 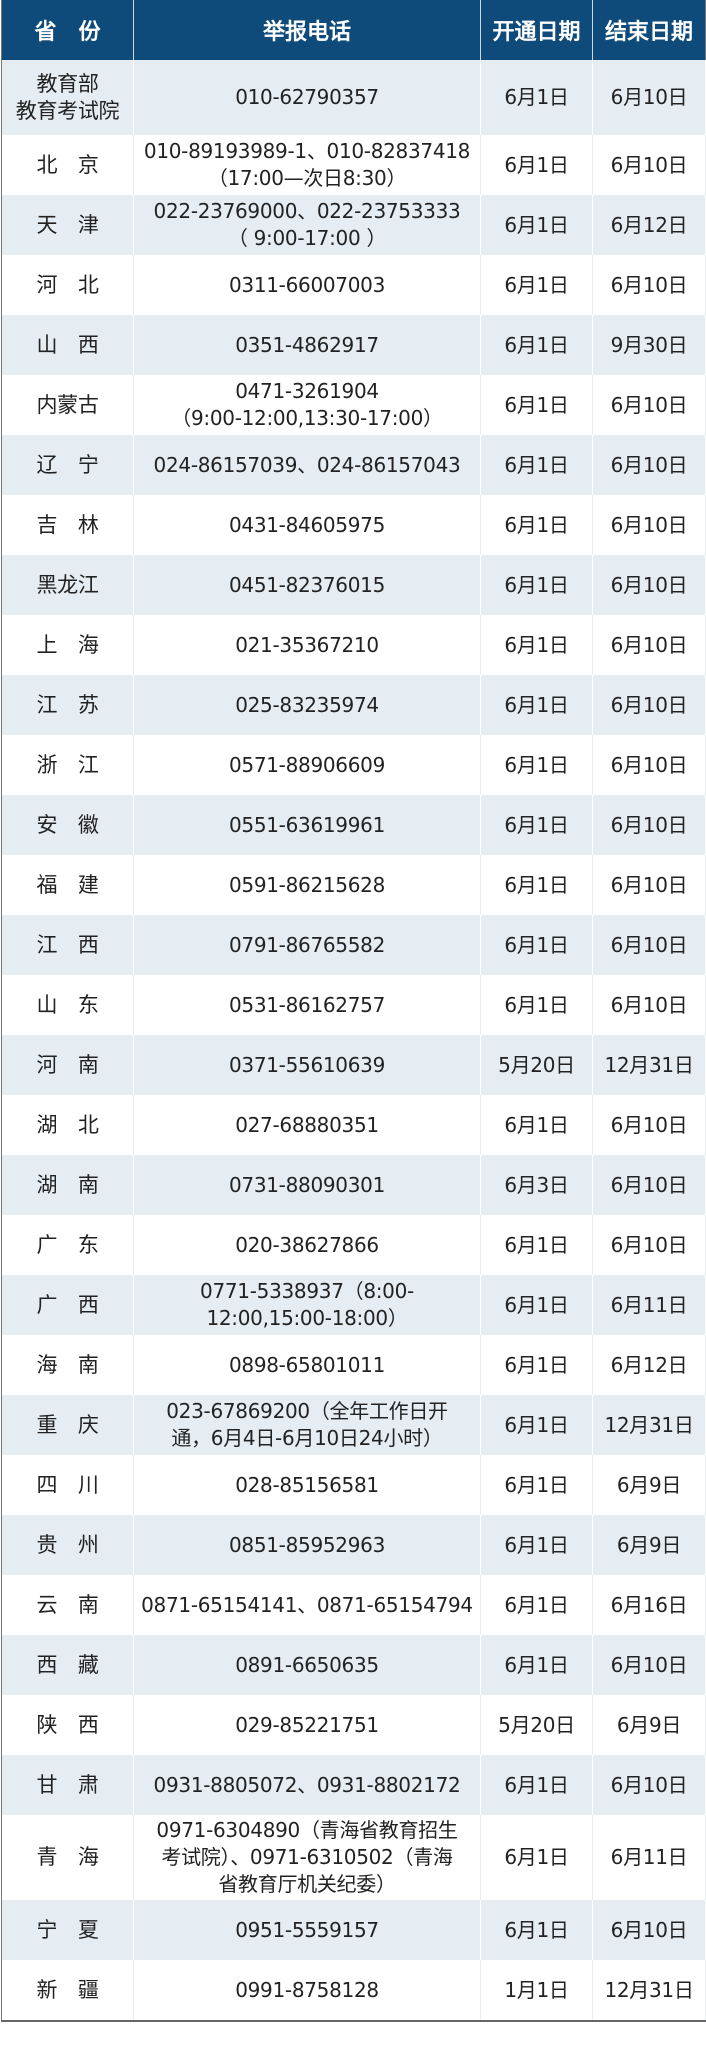 I want to click on start-date-cell: 1月1日, so click(x=536, y=1990).